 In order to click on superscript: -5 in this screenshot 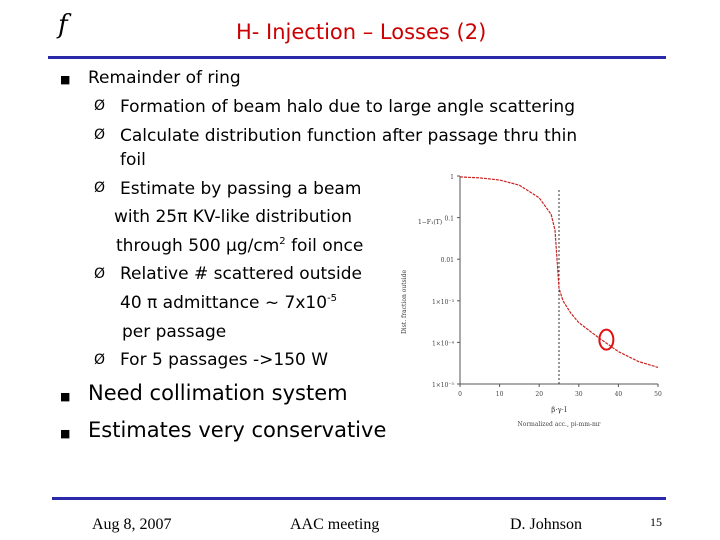, I will do `click(332, 298)`.